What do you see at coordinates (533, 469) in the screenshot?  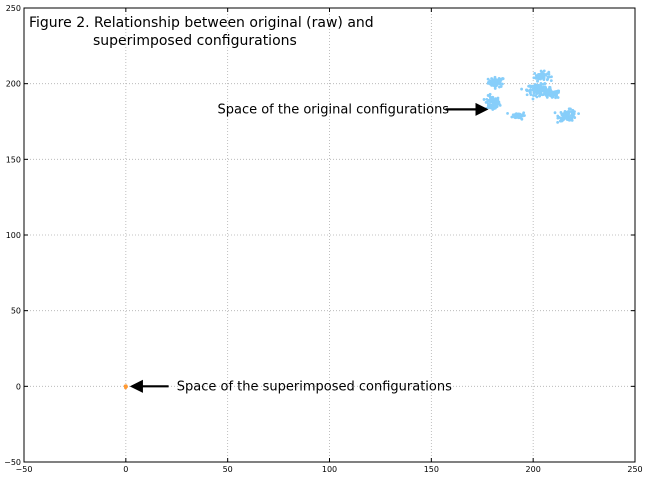 I see `x-tick-label: 200` at bounding box center [533, 469].